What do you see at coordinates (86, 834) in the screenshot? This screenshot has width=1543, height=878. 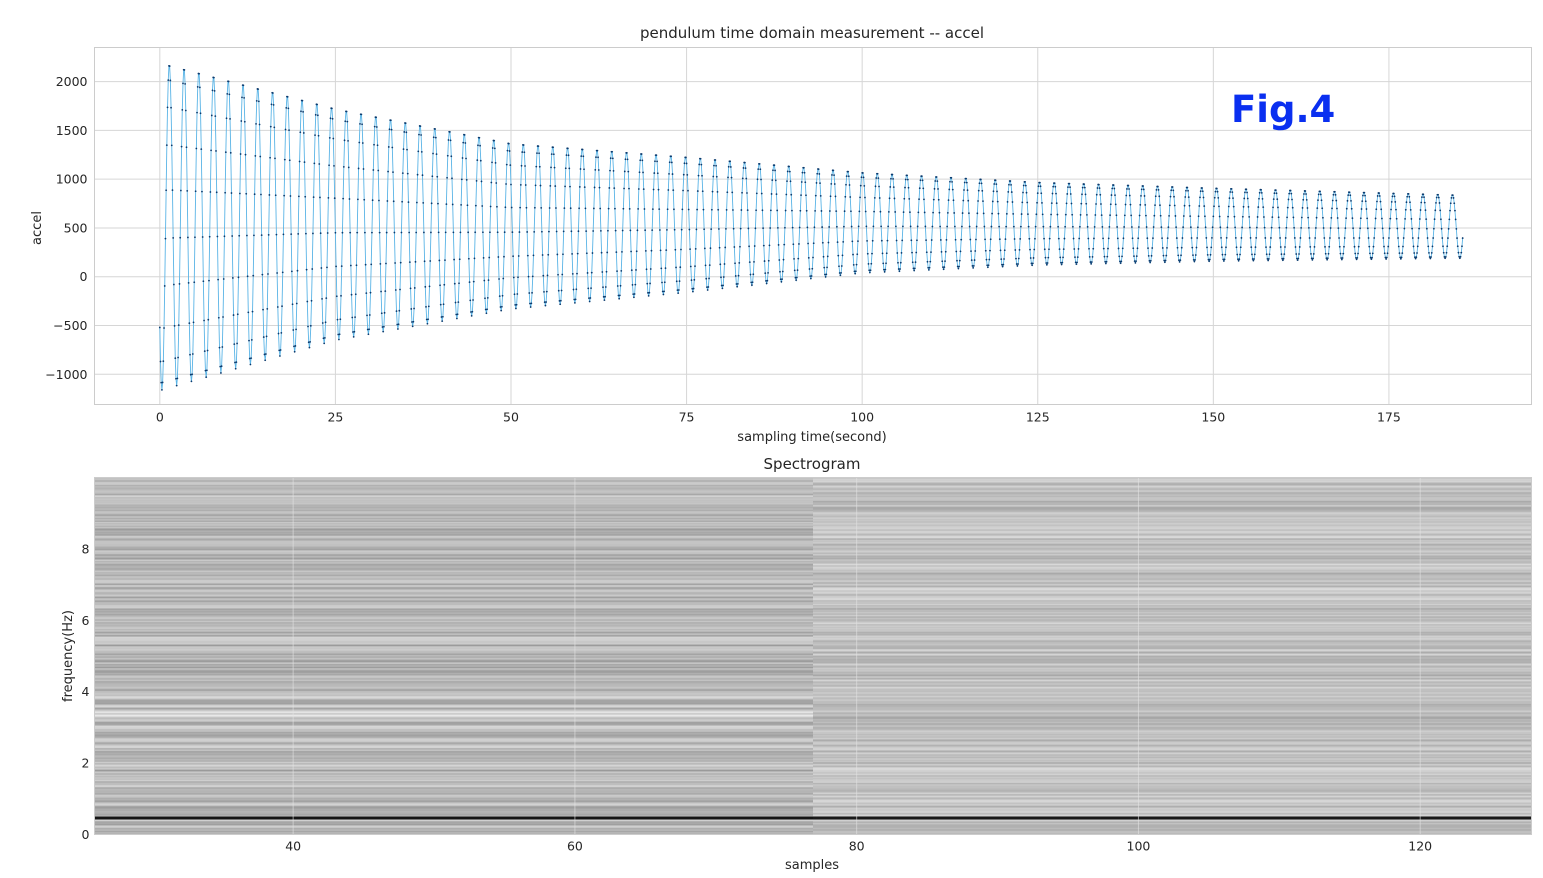 I see `y-tick-label: 0` at bounding box center [86, 834].